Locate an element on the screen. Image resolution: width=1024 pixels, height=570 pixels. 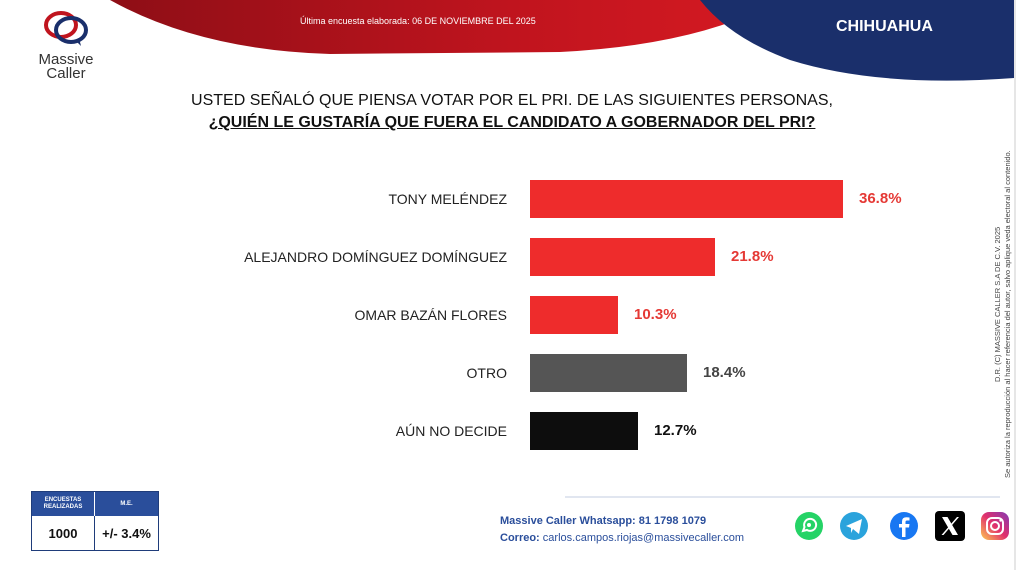
instagram-icon is located at coordinates (995, 526).